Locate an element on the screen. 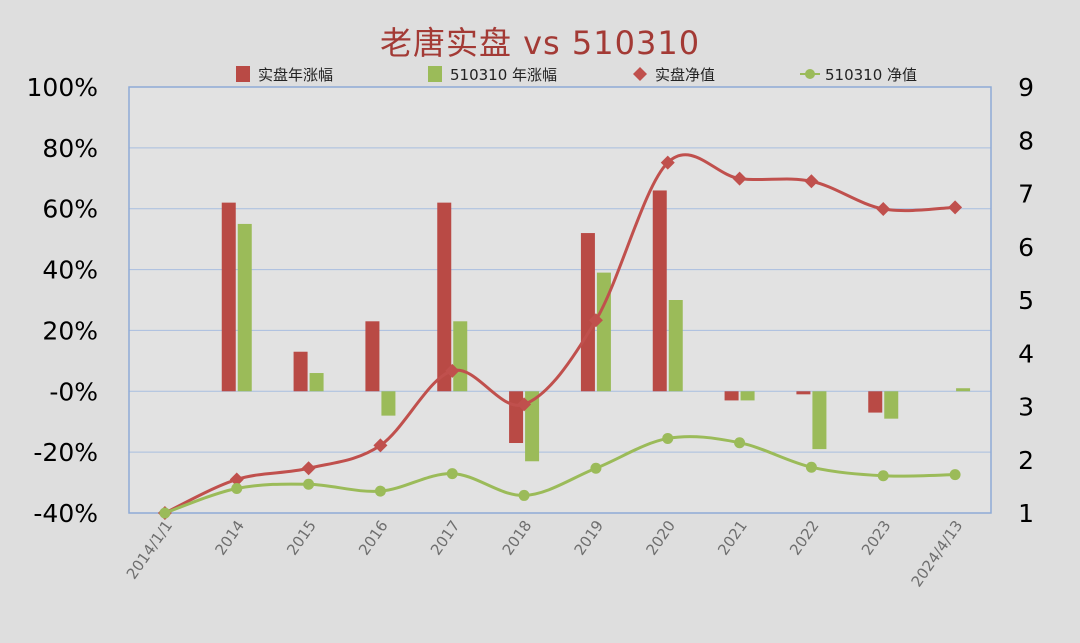 This screenshot has height=643, width=1080. y-left-tick-label: 40% is located at coordinates (70, 270).